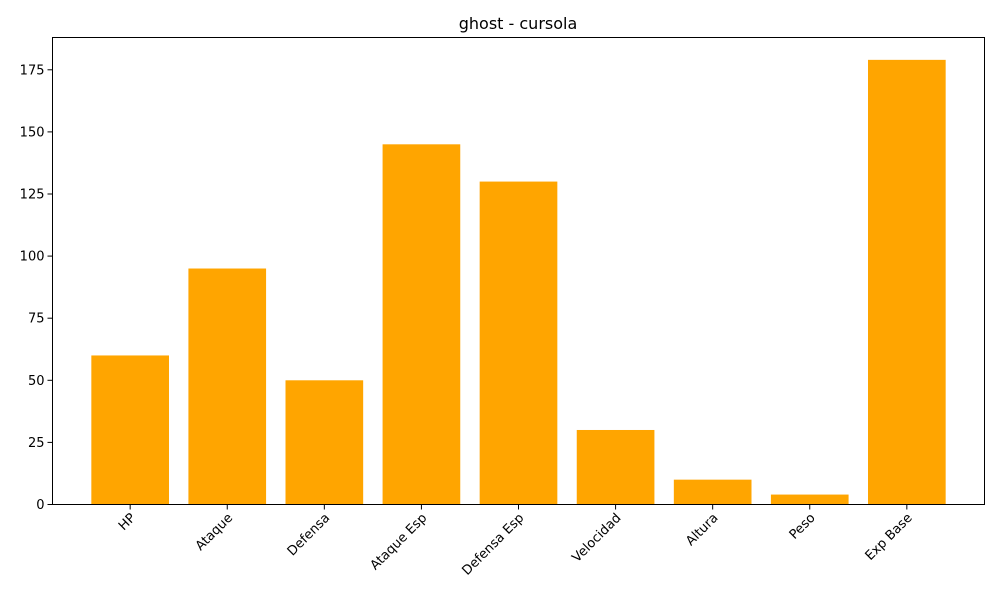 Image resolution: width=1000 pixels, height=600 pixels. I want to click on bar-exp-base, so click(907, 282).